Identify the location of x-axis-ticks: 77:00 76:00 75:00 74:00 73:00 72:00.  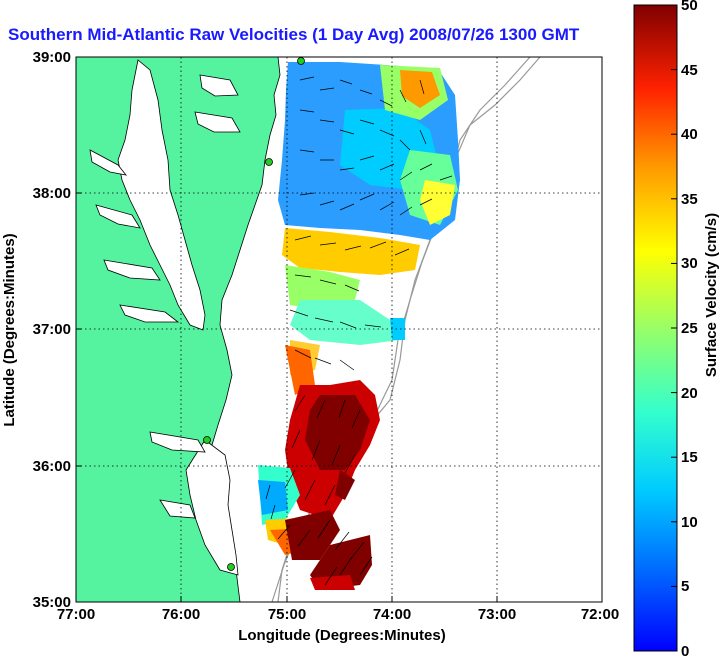
(338, 614).